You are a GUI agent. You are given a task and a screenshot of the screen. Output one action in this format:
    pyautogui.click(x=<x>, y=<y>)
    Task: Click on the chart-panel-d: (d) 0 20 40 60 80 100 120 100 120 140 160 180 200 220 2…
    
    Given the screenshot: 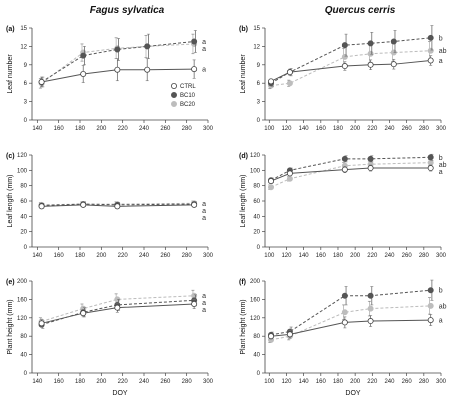 What is the action you would take?
    pyautogui.click(x=343, y=206)
    